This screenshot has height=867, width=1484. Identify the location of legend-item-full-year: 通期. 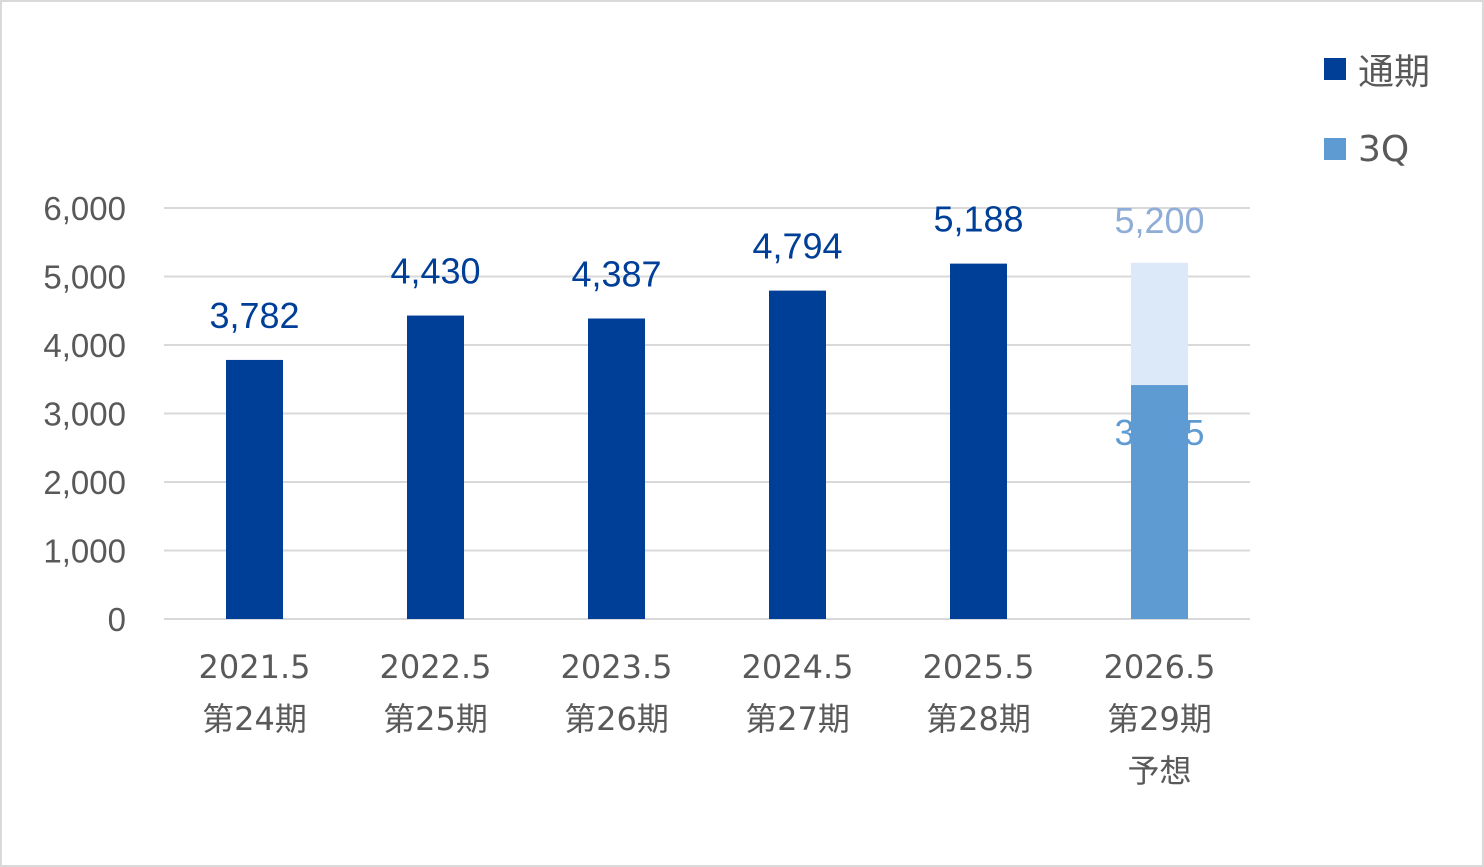
(1377, 69).